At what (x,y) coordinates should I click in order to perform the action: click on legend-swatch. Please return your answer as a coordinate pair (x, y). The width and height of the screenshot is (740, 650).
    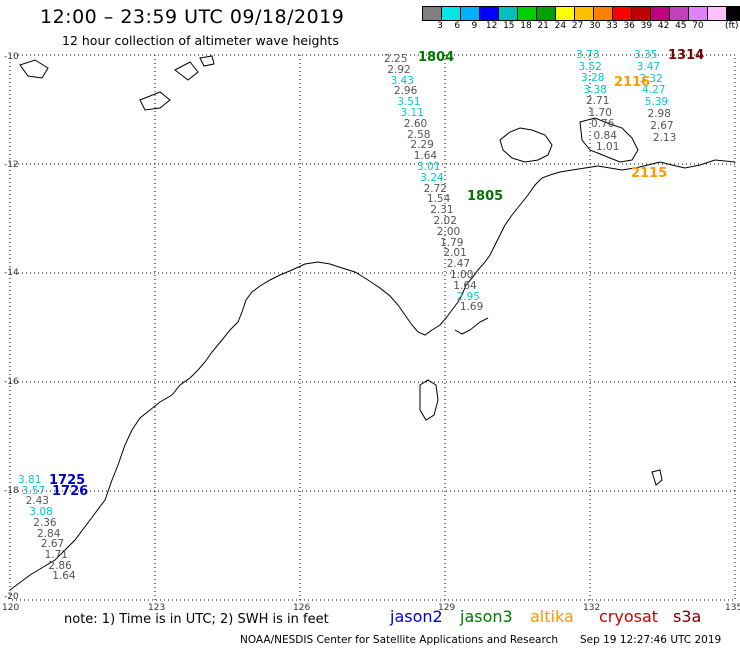
    Looking at the image, I should click on (733, 13).